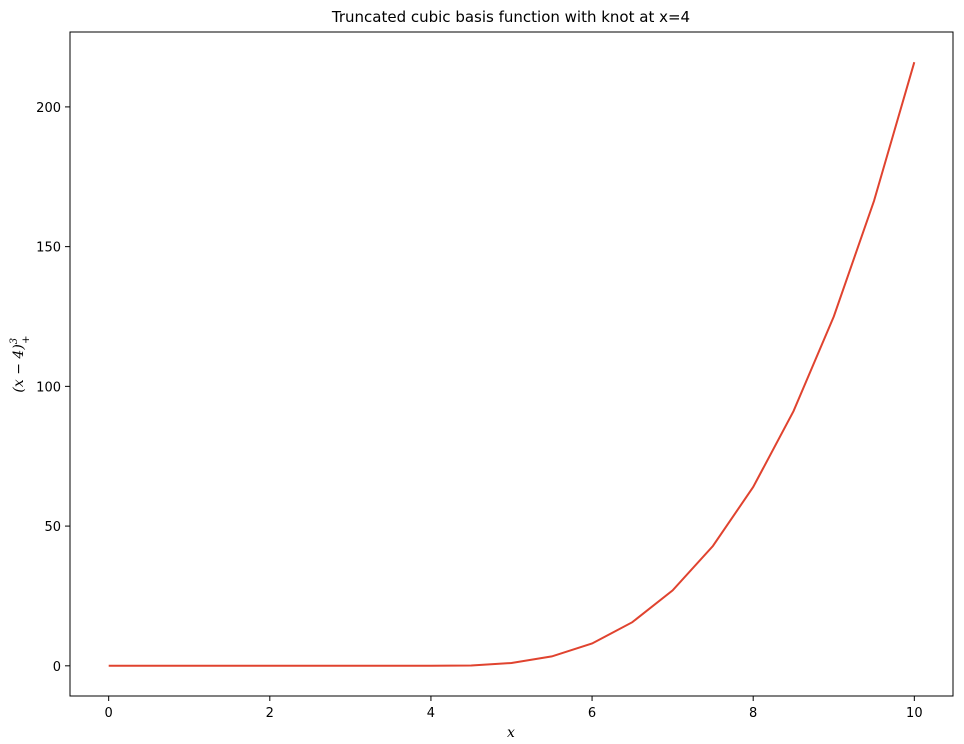  Describe the element at coordinates (109, 713) in the screenshot. I see `x-tick-label: 0` at that location.